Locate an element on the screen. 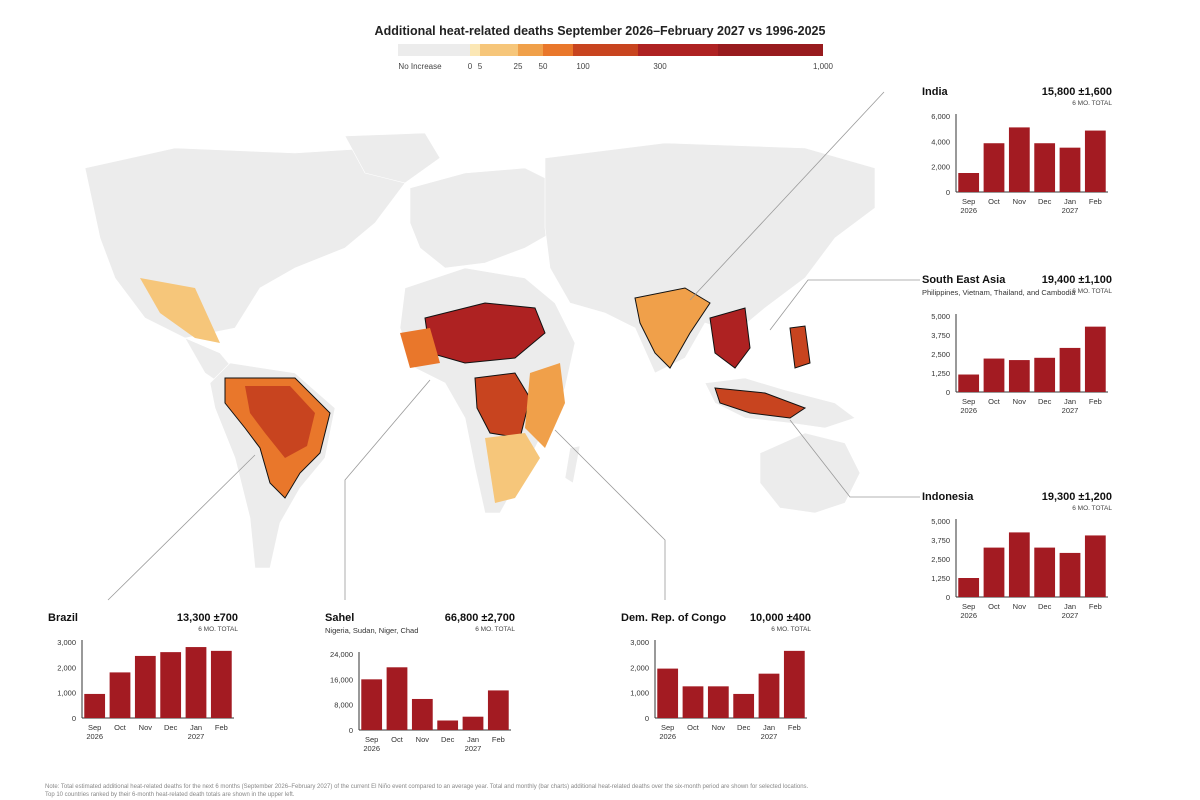 Image resolution: width=1200 pixels, height=800 pixels. southern-africa is located at coordinates (512, 468).